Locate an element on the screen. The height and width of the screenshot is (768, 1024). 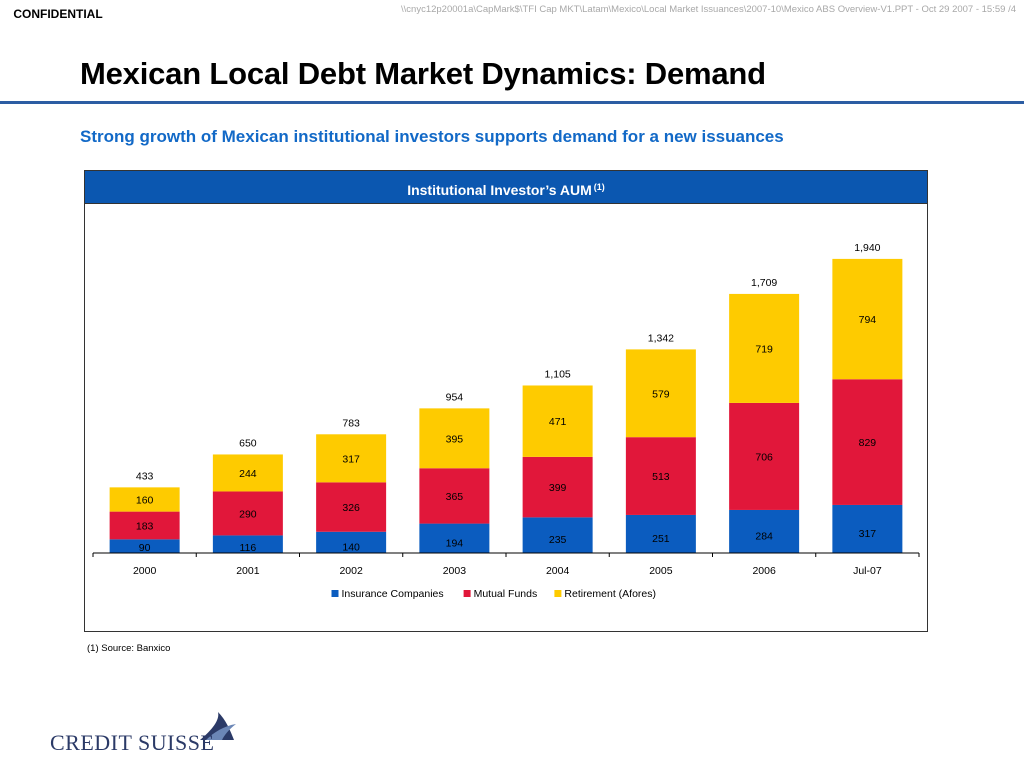
bar-total-label: 1,709 is located at coordinates (764, 283).